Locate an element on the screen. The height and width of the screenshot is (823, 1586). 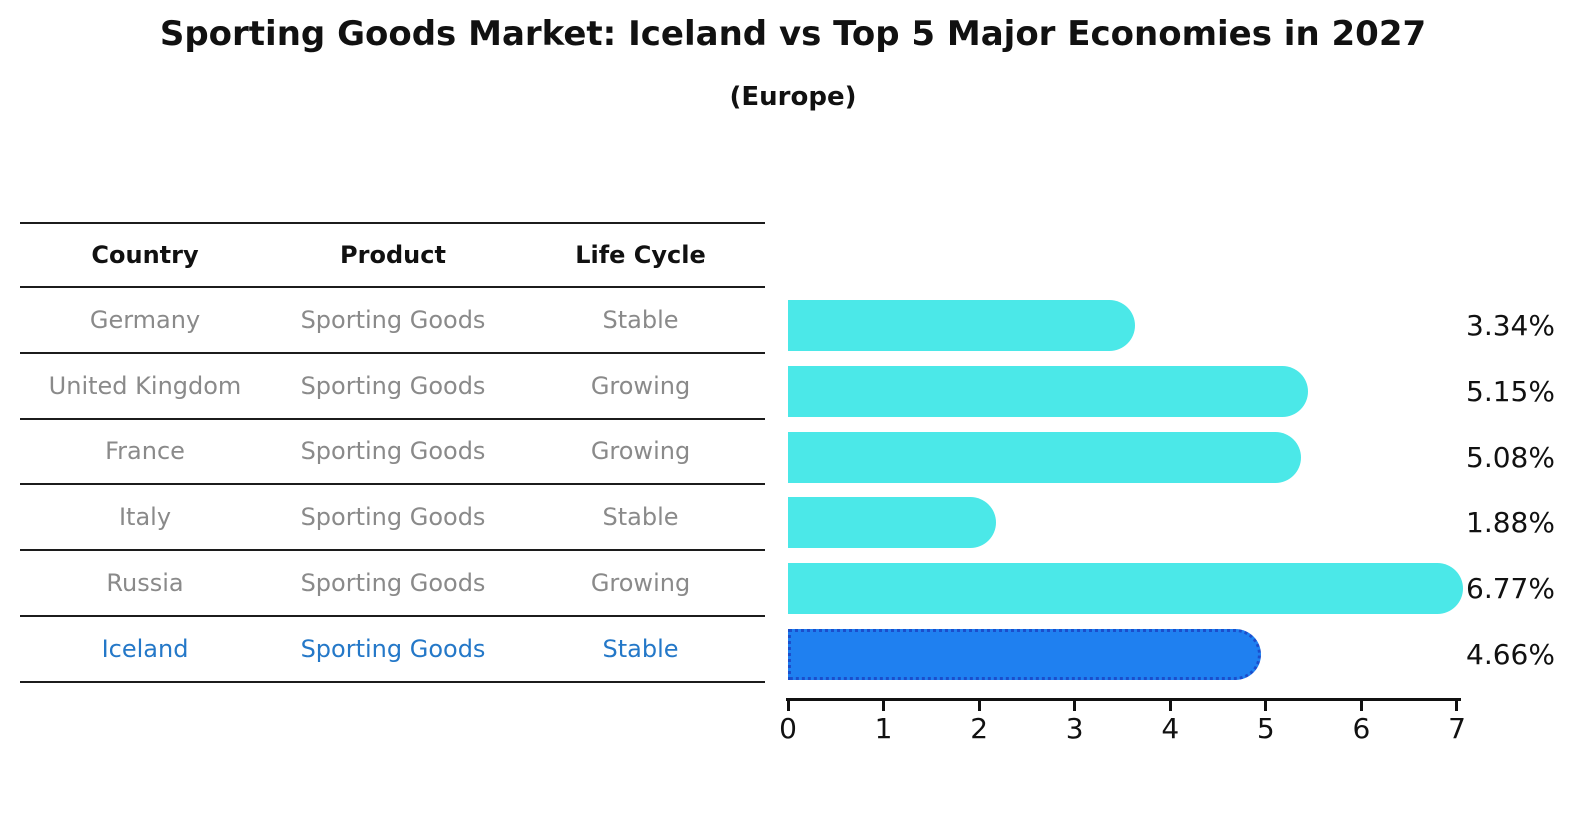
cell-country: Italy is located at coordinates (145, 517).